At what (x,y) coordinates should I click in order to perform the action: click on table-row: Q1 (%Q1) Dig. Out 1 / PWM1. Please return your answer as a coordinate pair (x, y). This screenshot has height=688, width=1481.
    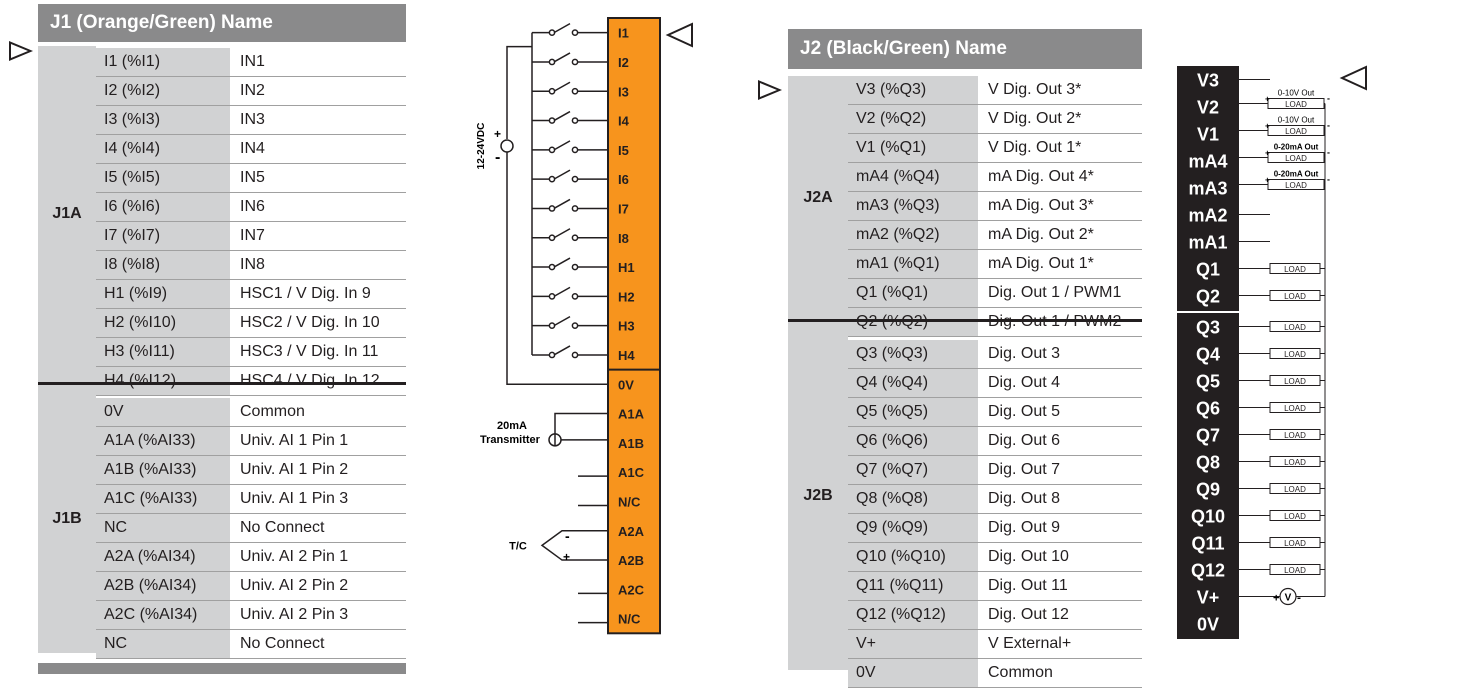
    Looking at the image, I should click on (995, 293).